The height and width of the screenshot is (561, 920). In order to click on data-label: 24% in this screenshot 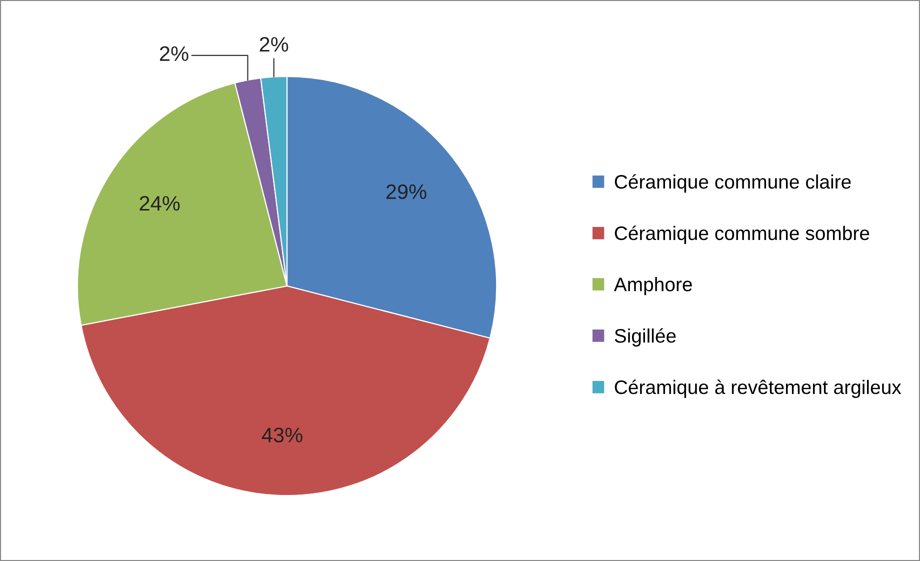, I will do `click(160, 203)`.